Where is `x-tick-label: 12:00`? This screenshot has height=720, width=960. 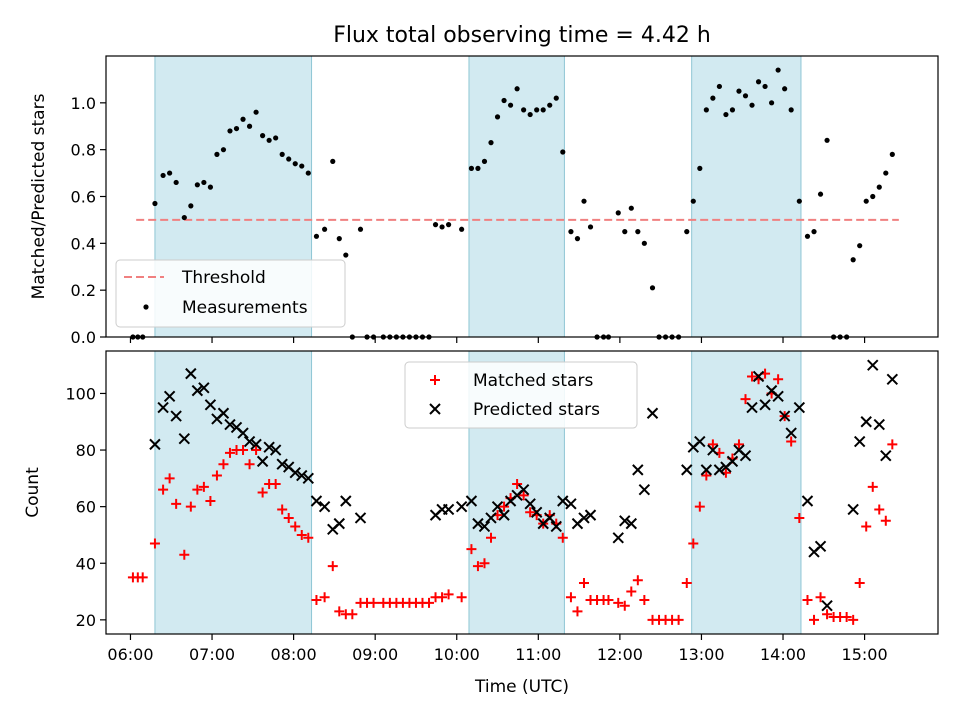
x-tick-label: 12:00 is located at coordinates (620, 654).